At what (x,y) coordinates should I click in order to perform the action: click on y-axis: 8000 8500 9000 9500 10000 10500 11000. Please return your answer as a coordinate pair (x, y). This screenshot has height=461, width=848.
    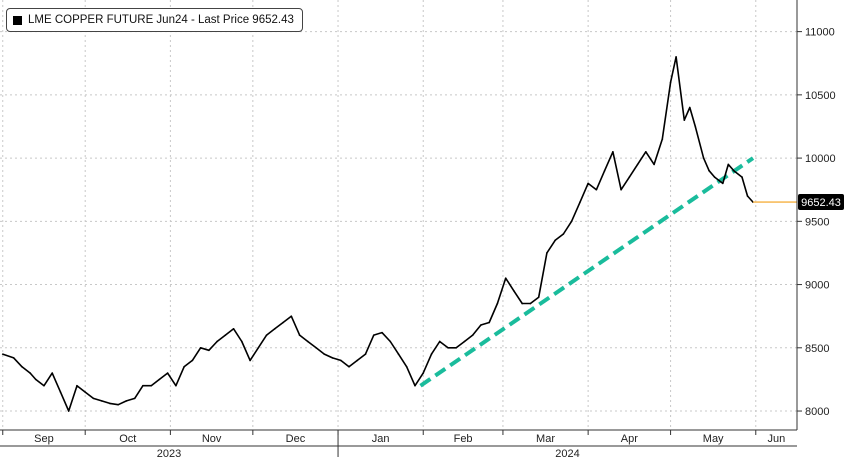
    Looking at the image, I should click on (816, 215).